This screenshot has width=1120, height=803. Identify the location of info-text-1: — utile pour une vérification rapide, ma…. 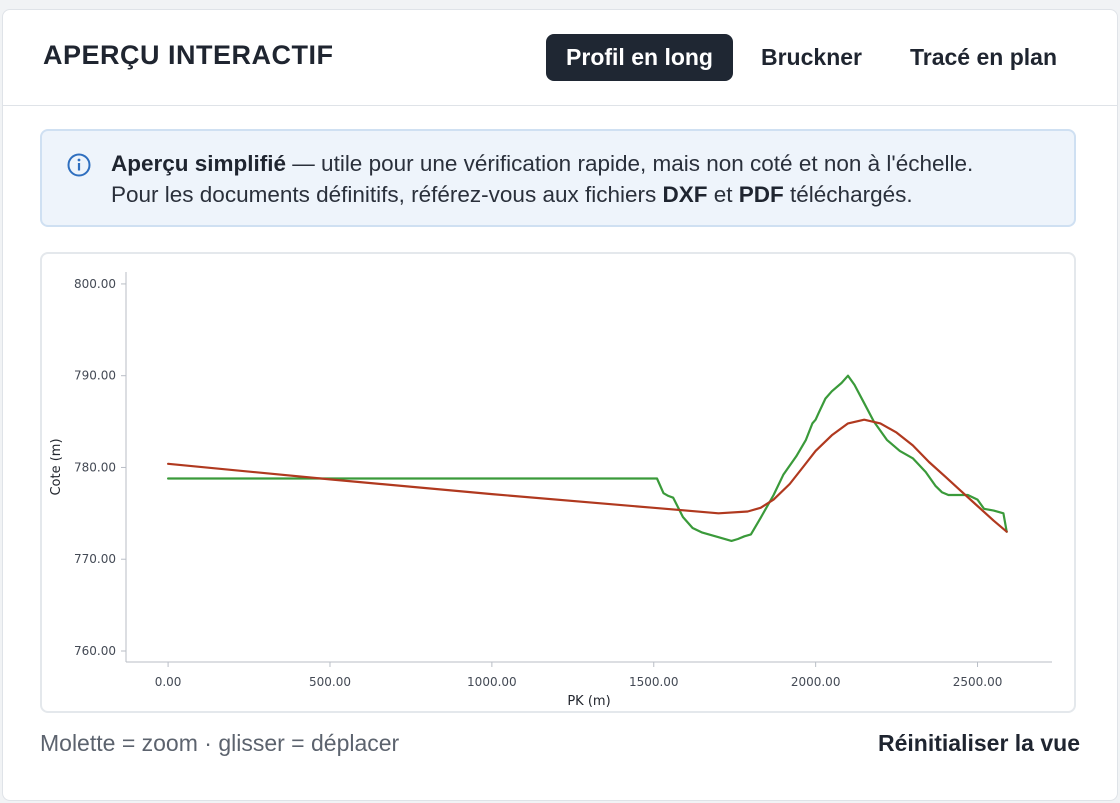
(630, 163).